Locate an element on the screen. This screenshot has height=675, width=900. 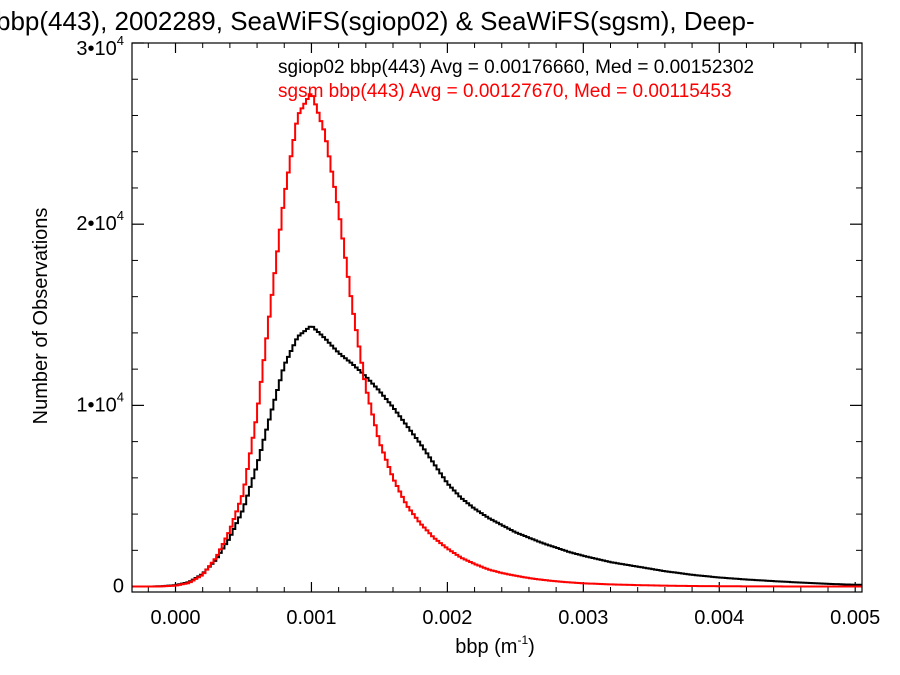
x-tick-label: 0.004 is located at coordinates (719, 618).